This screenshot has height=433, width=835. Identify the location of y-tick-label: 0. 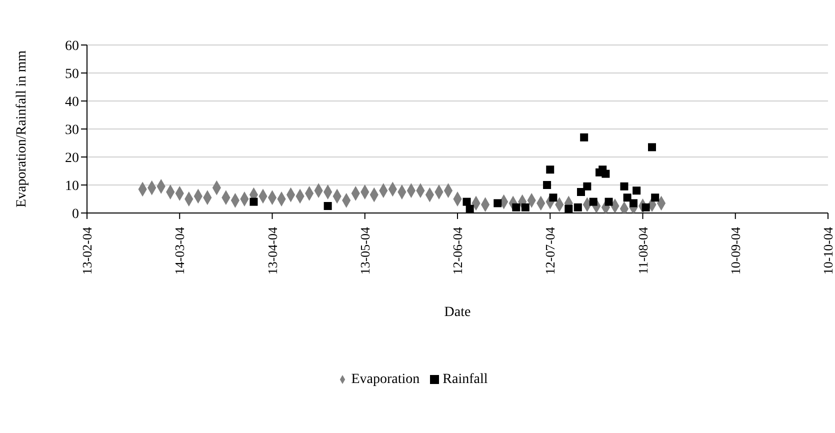
(75, 214).